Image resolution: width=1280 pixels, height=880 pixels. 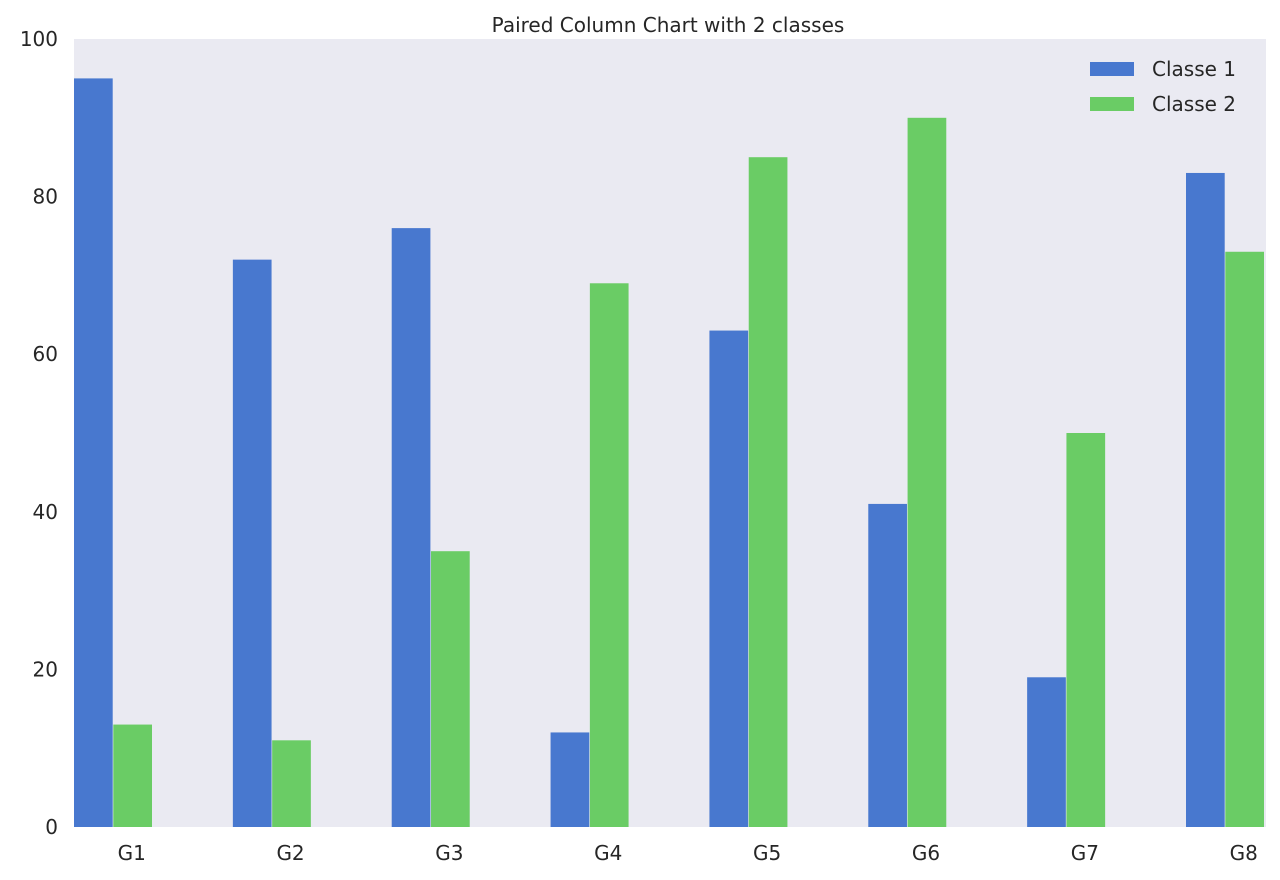 I want to click on y-tick-label-80: 80, so click(x=45, y=197).